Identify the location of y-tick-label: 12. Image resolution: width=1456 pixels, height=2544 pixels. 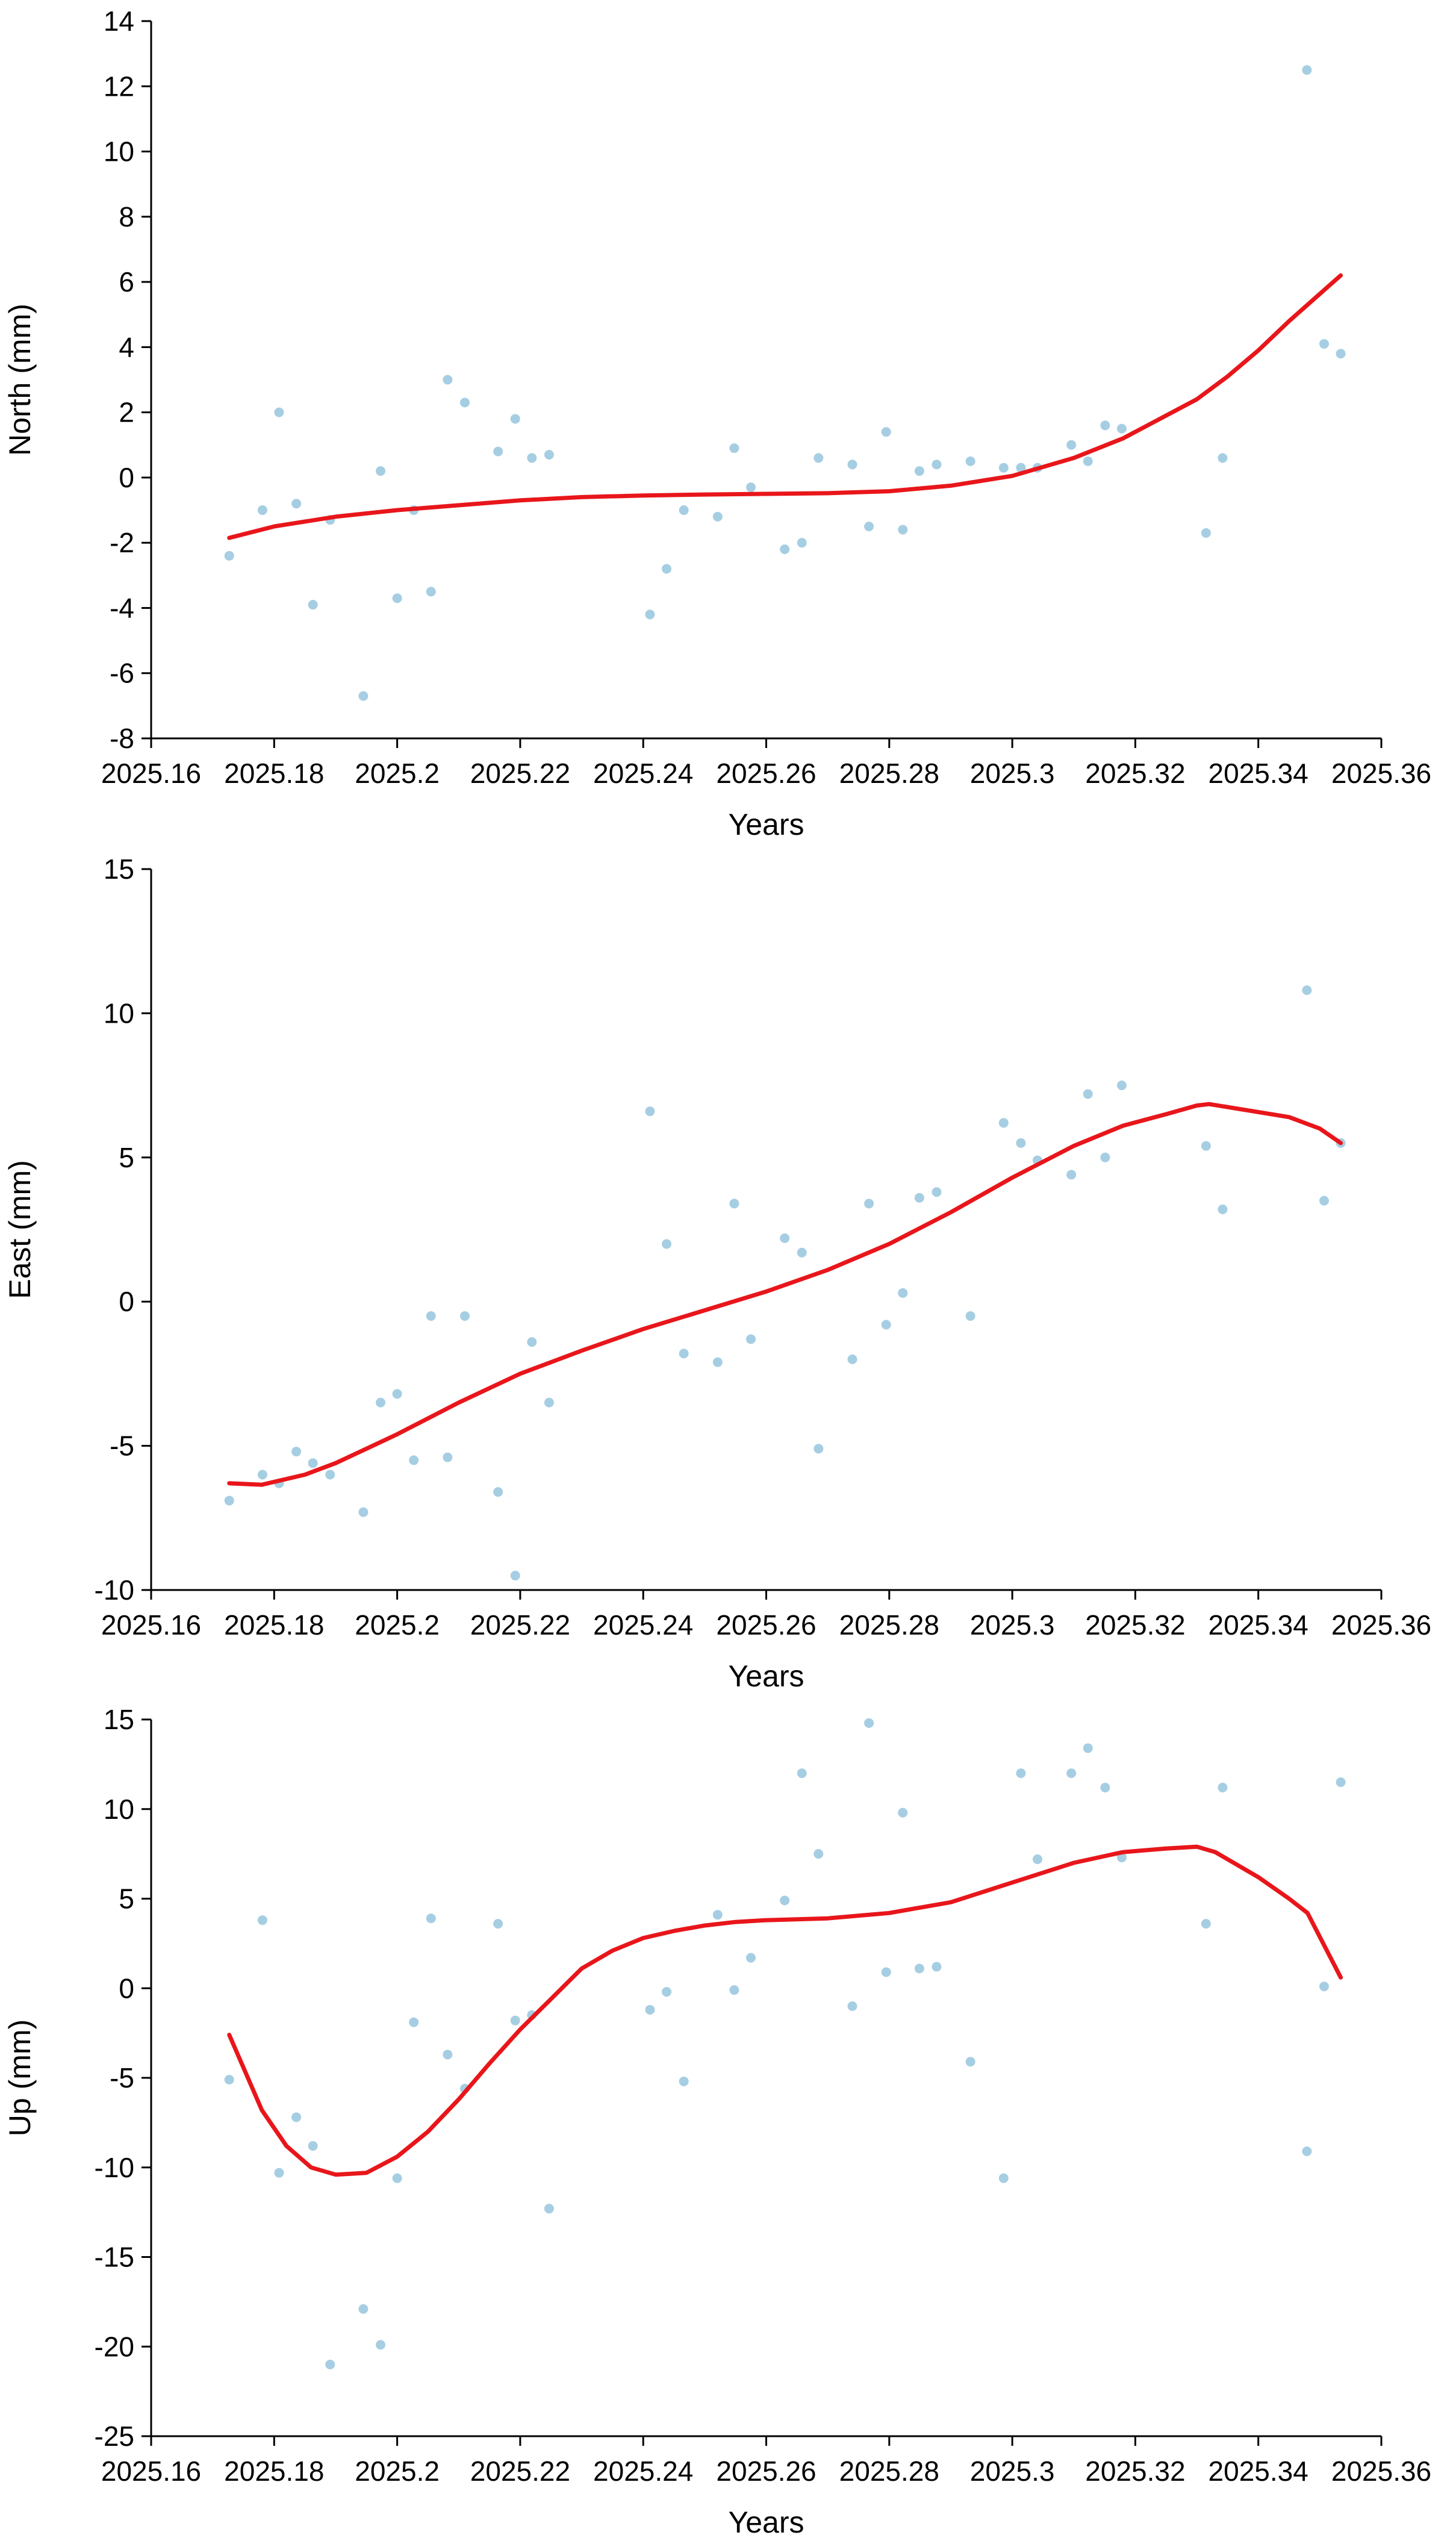
(119, 86).